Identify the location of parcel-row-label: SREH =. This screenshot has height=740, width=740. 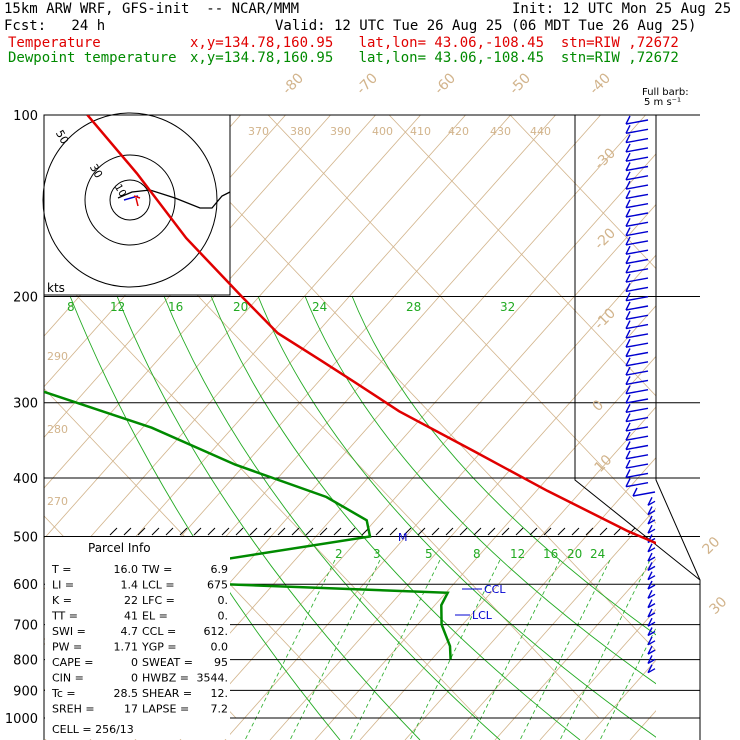
(73, 709).